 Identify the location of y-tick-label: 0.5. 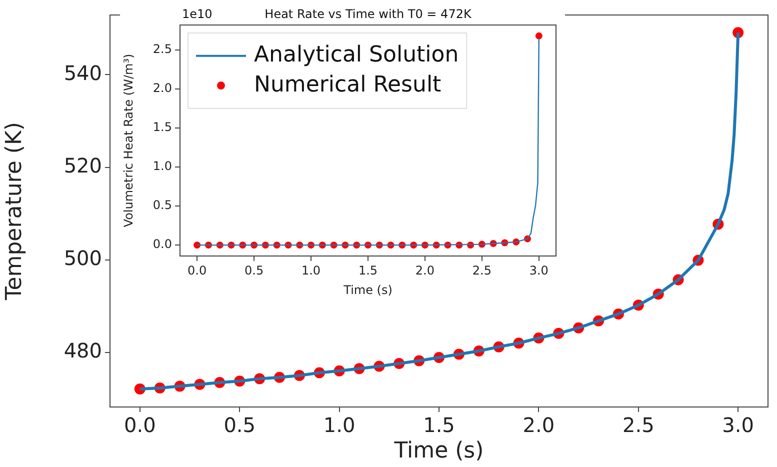
(162, 205).